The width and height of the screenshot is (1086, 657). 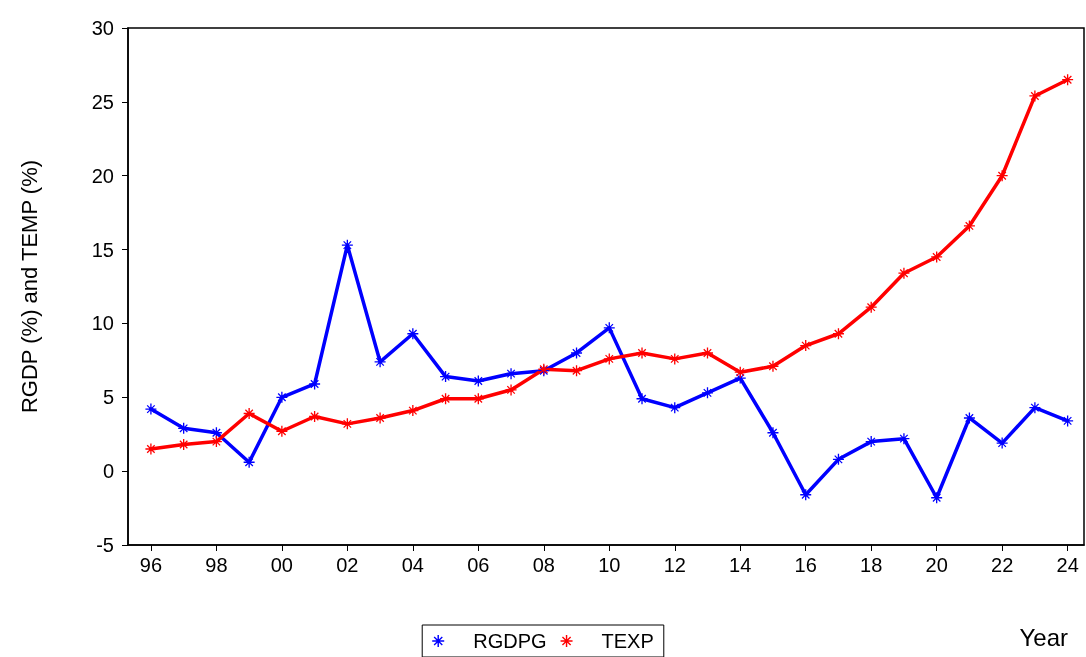 I want to click on y-tick-label: 15, so click(x=102, y=249).